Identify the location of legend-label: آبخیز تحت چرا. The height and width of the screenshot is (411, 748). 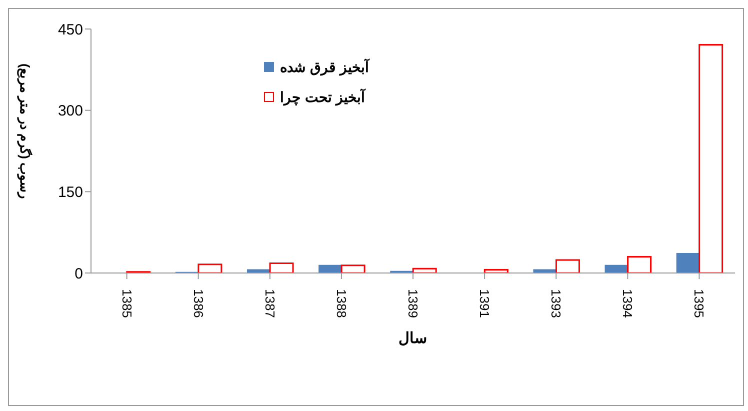
(322, 97).